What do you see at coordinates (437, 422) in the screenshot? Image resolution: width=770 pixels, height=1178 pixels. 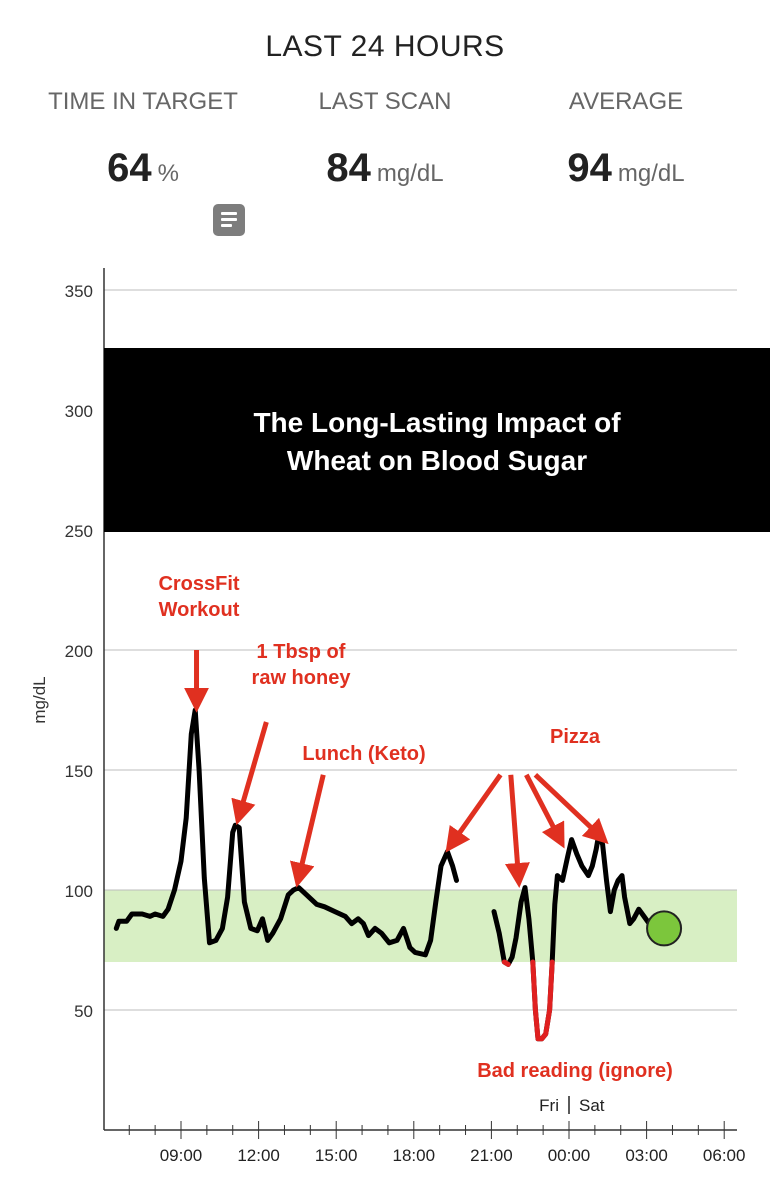 I see `banner-line: The Long-Lasting Impact of` at bounding box center [437, 422].